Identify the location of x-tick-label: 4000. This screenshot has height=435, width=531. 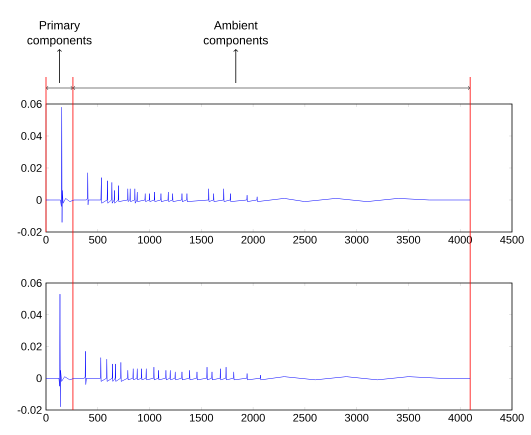
(460, 418).